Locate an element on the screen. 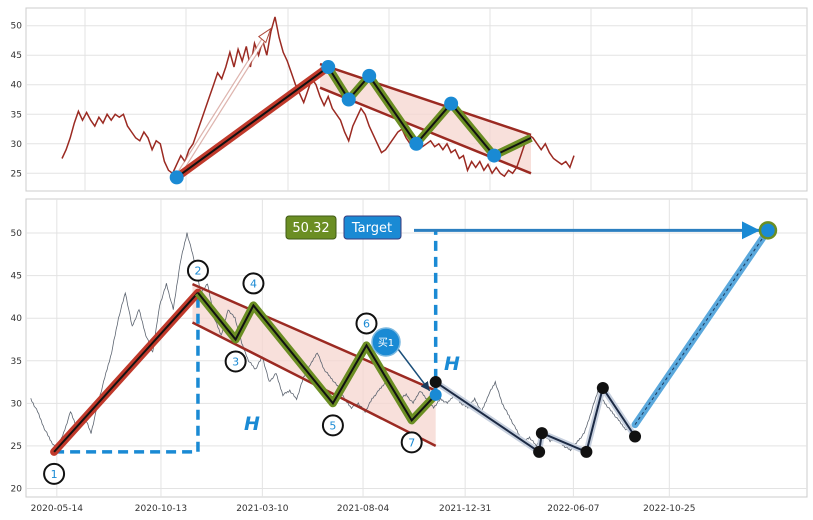  bottom-target-point is located at coordinates (768, 230).